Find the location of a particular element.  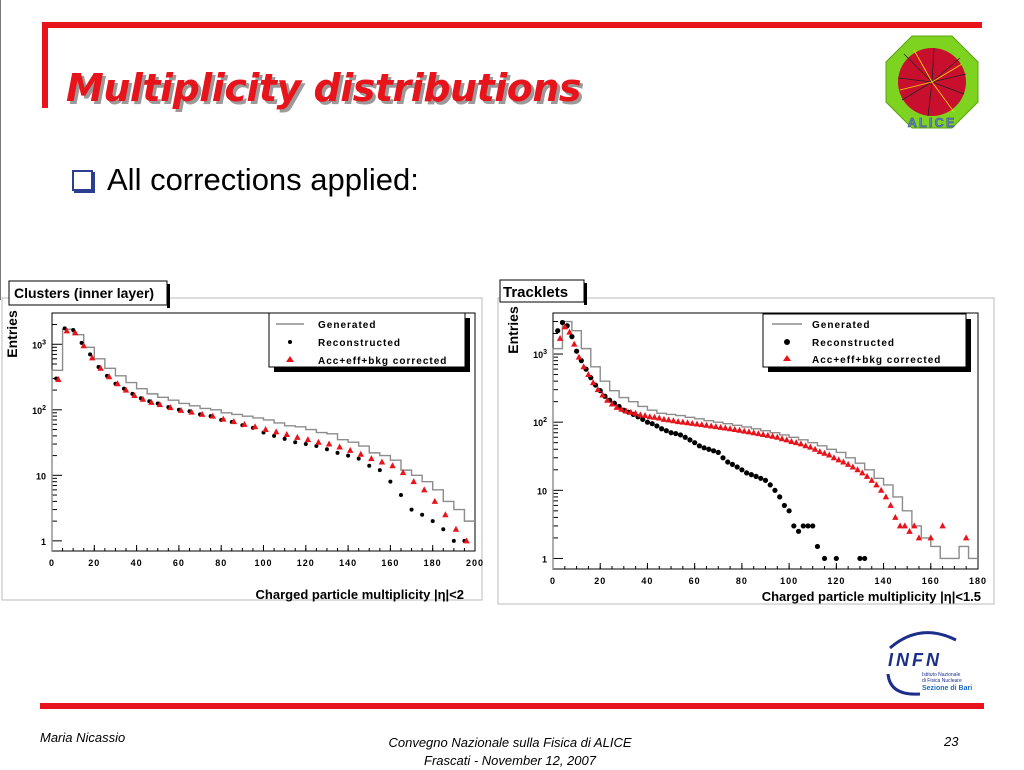

slide-title: Multiplicity distributions is located at coordinates (324, 88).